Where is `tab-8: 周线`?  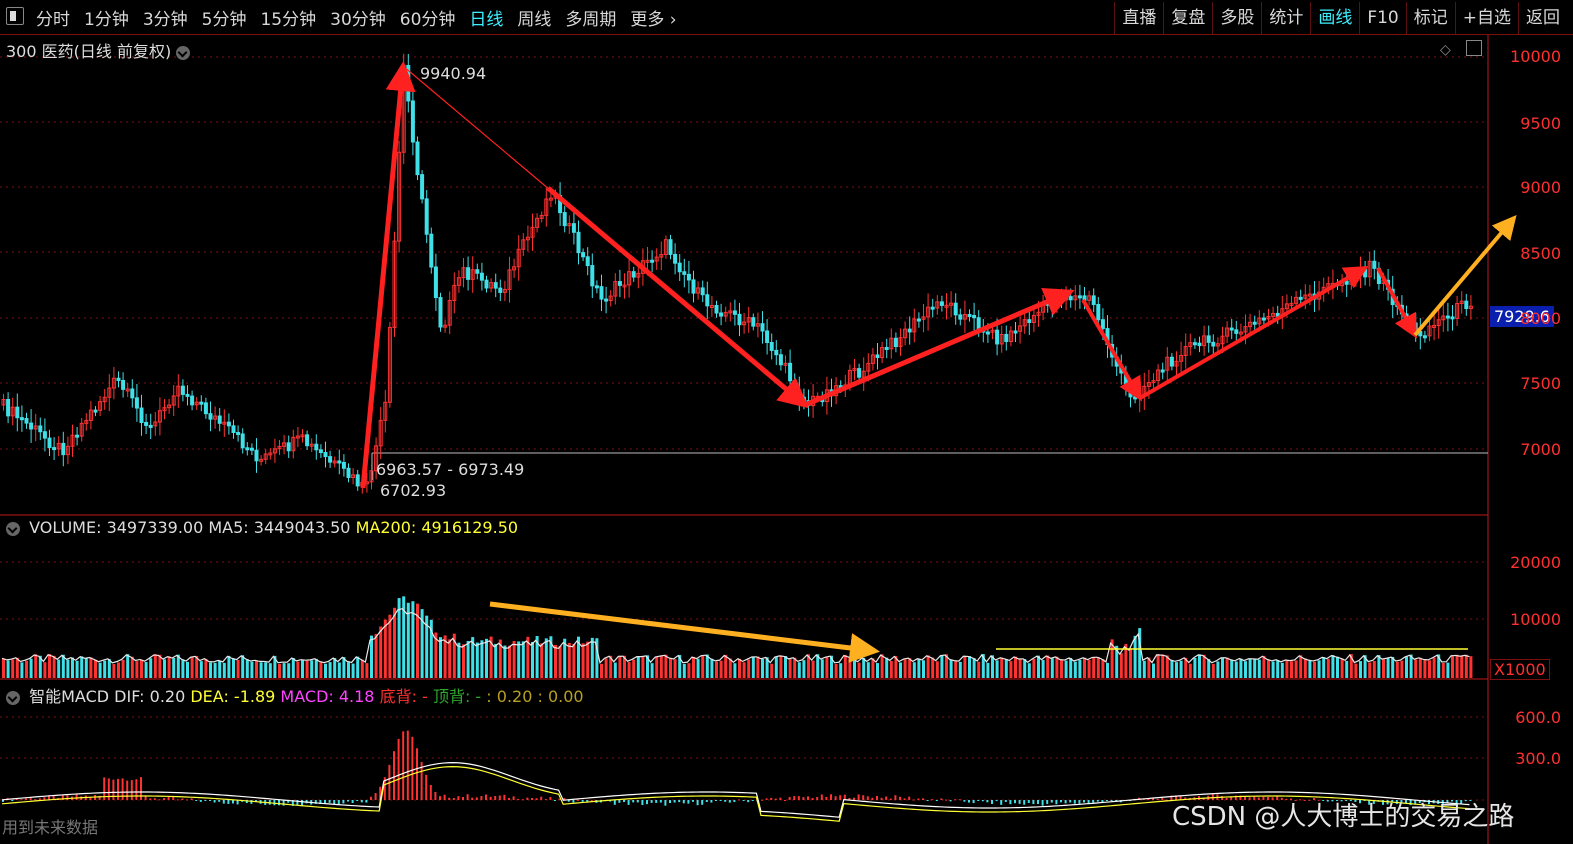 tab-8: 周线 is located at coordinates (534, 19).